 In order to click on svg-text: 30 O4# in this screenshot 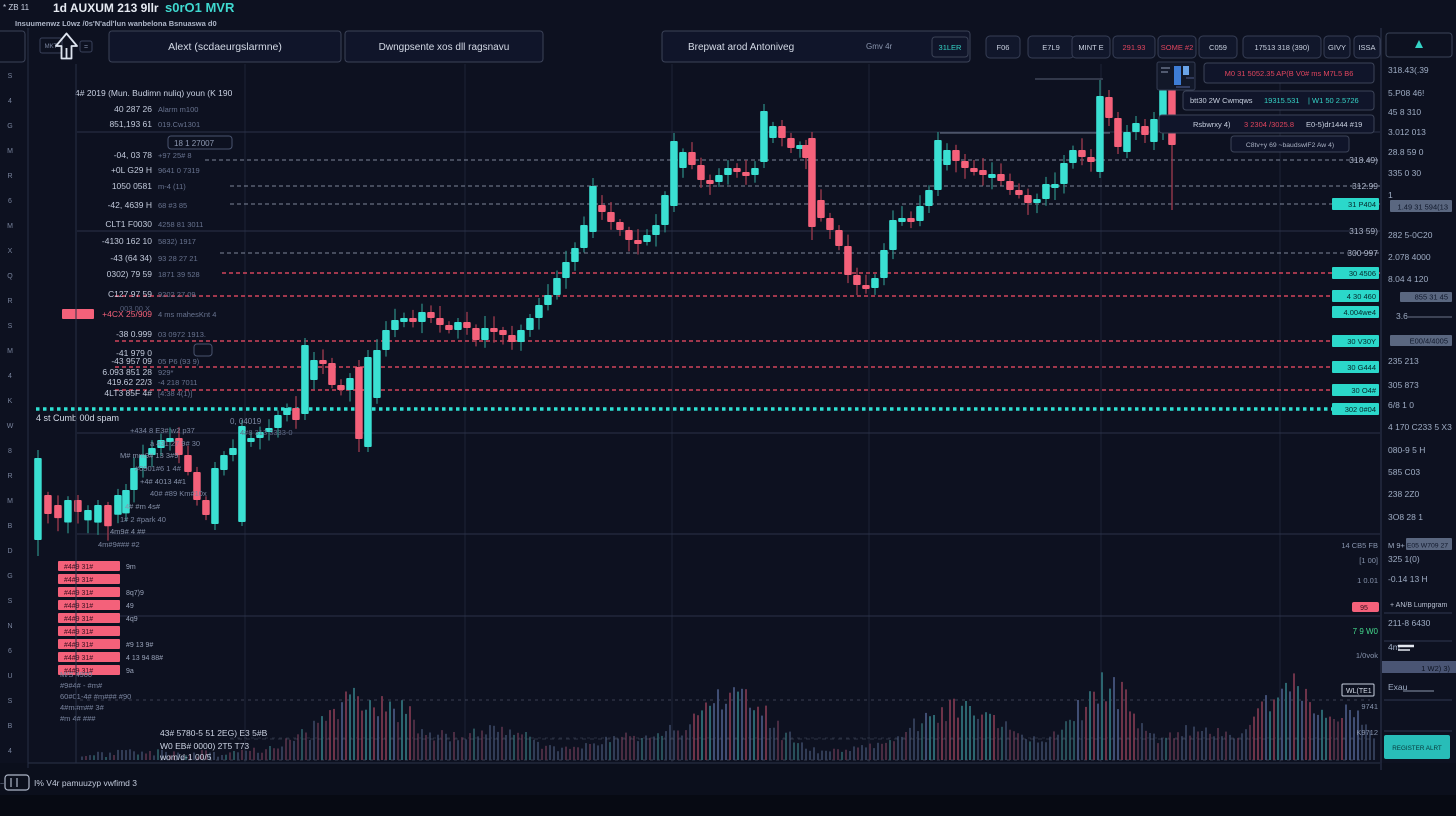, I will do `click(1363, 390)`.